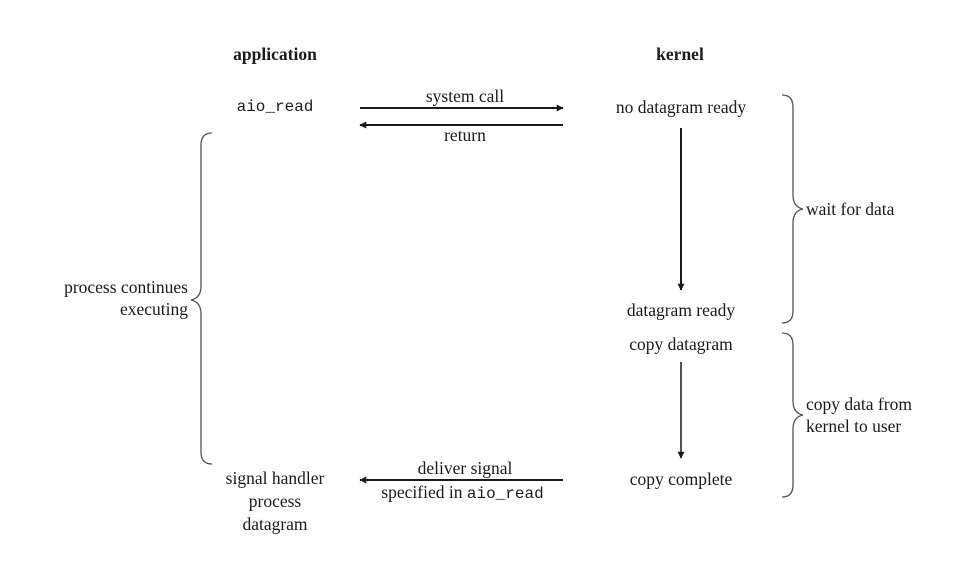 The image size is (962, 587). Describe the element at coordinates (681, 479) in the screenshot. I see `copy-complete: copy complete` at that location.